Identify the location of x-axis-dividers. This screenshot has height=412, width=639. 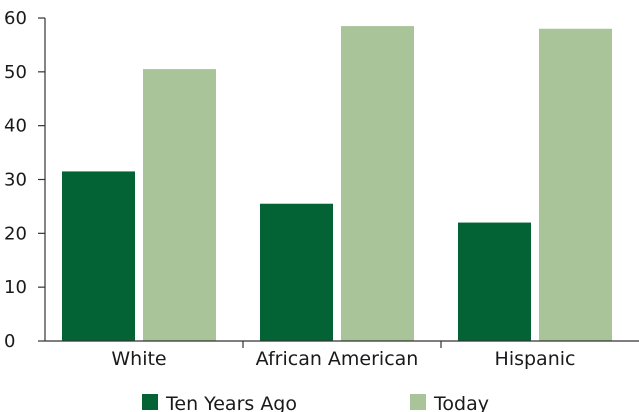
(342, 344).